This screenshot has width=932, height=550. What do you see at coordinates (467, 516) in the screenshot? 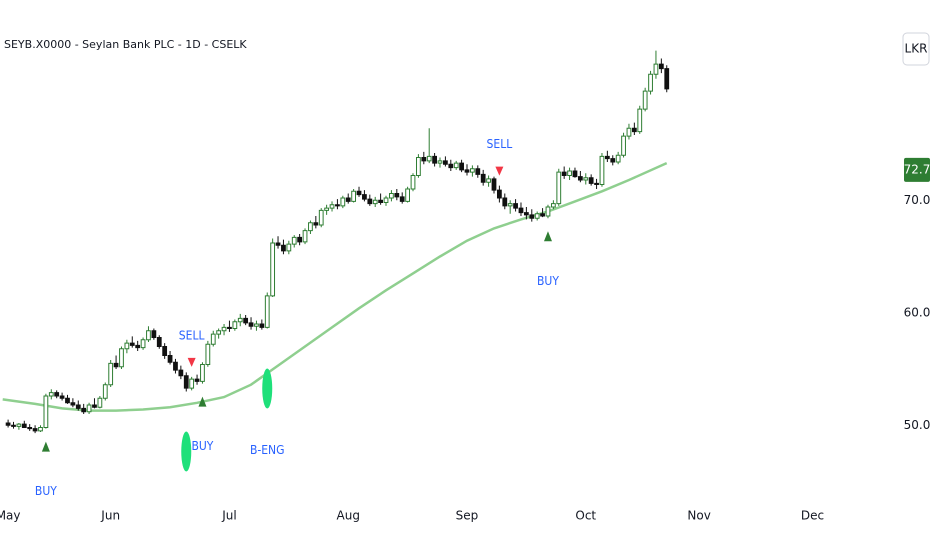
I see `x-tick-label: Sep` at bounding box center [467, 516].